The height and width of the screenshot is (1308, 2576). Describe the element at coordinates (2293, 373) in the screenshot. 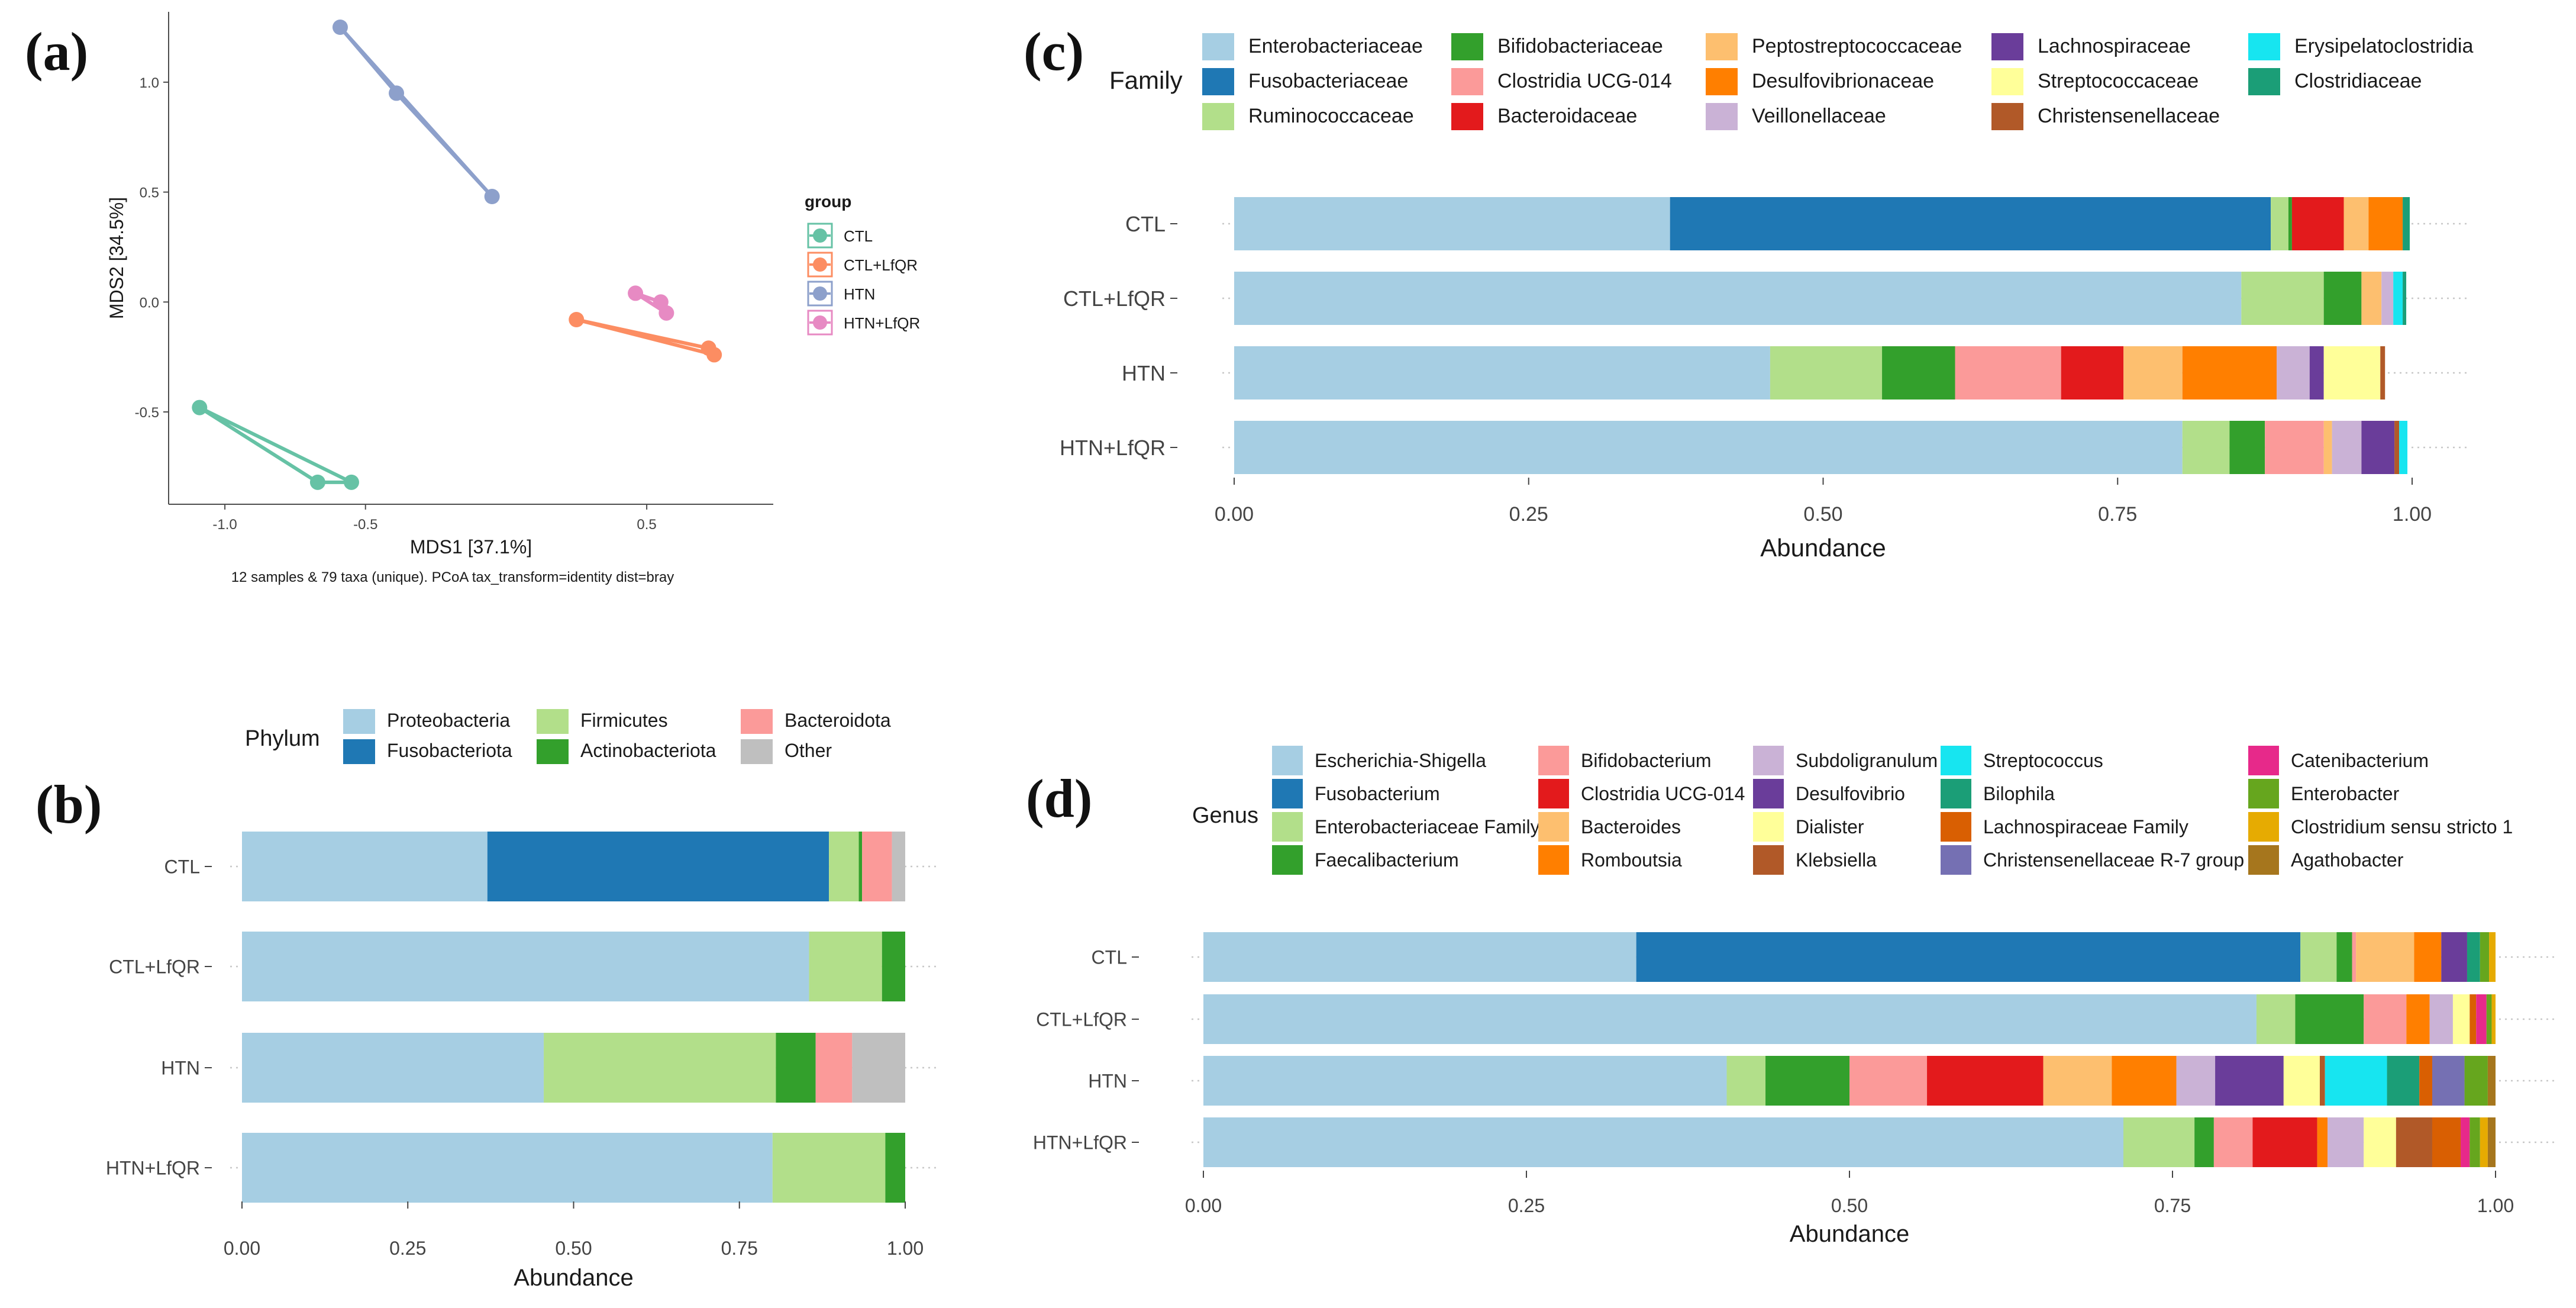

I see `bar-segment-htn-veillonellaceae` at that location.